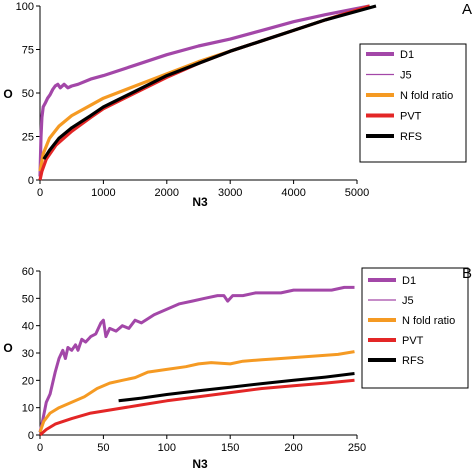 Image resolution: width=474 pixels, height=470 pixels. Describe the element at coordinates (293, 193) in the screenshot. I see `x-tick-label: 4000` at that location.